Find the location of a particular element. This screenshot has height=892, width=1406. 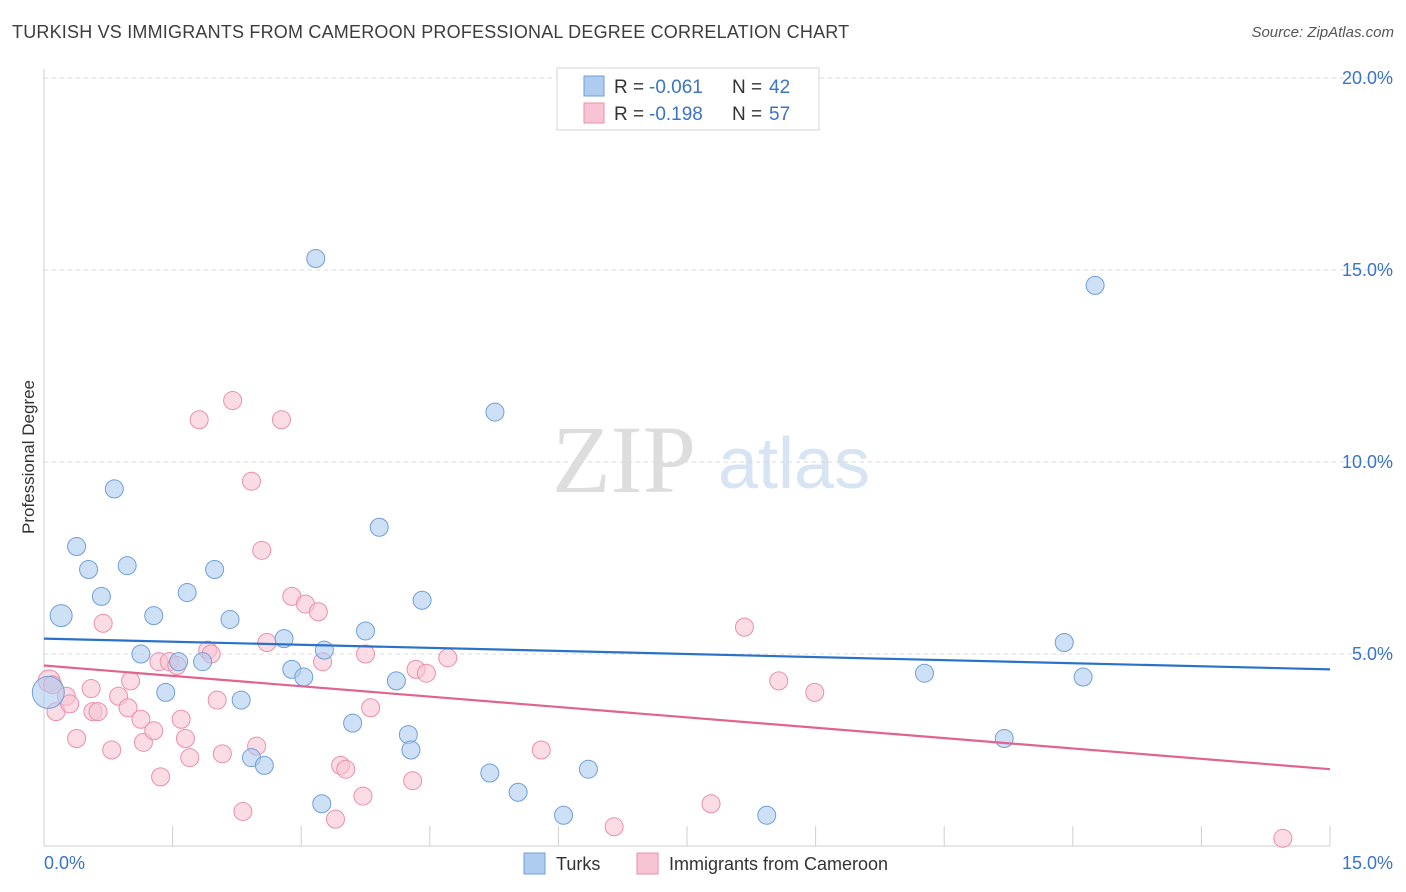

y-tick-label: 20.0% is located at coordinates (1367, 78).